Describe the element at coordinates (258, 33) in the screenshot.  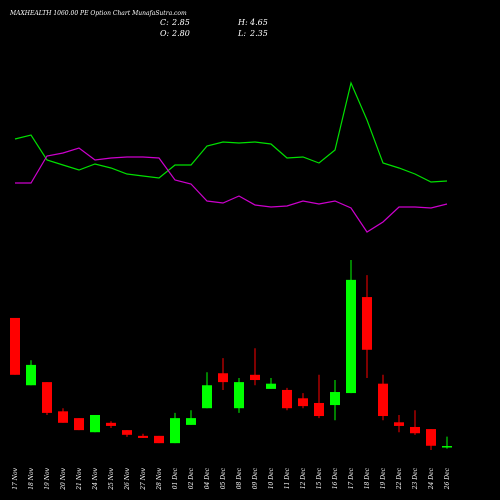
I see `stat-value: 2.35` at that location.